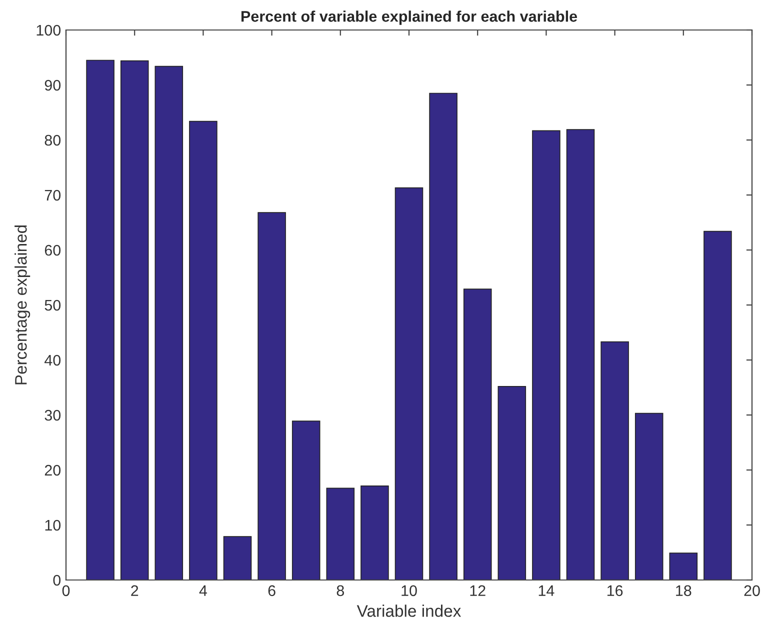 This screenshot has height=630, width=769. I want to click on x-tick-label: 6, so click(272, 590).